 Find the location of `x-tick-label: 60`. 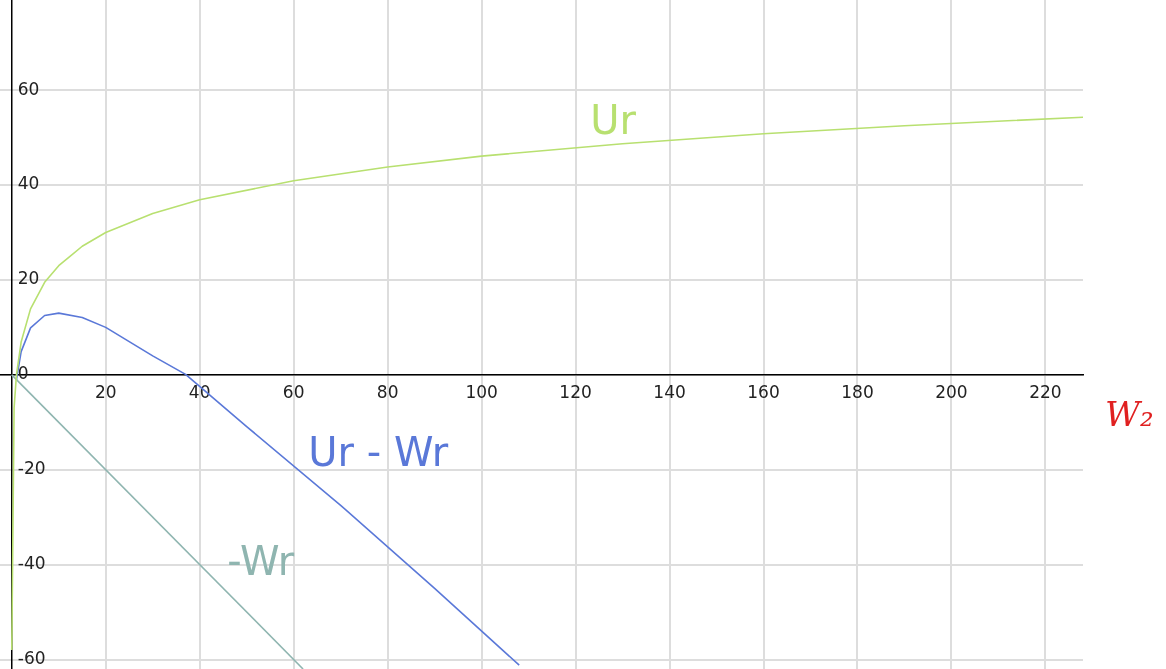

x-tick-label: 60 is located at coordinates (293, 392).